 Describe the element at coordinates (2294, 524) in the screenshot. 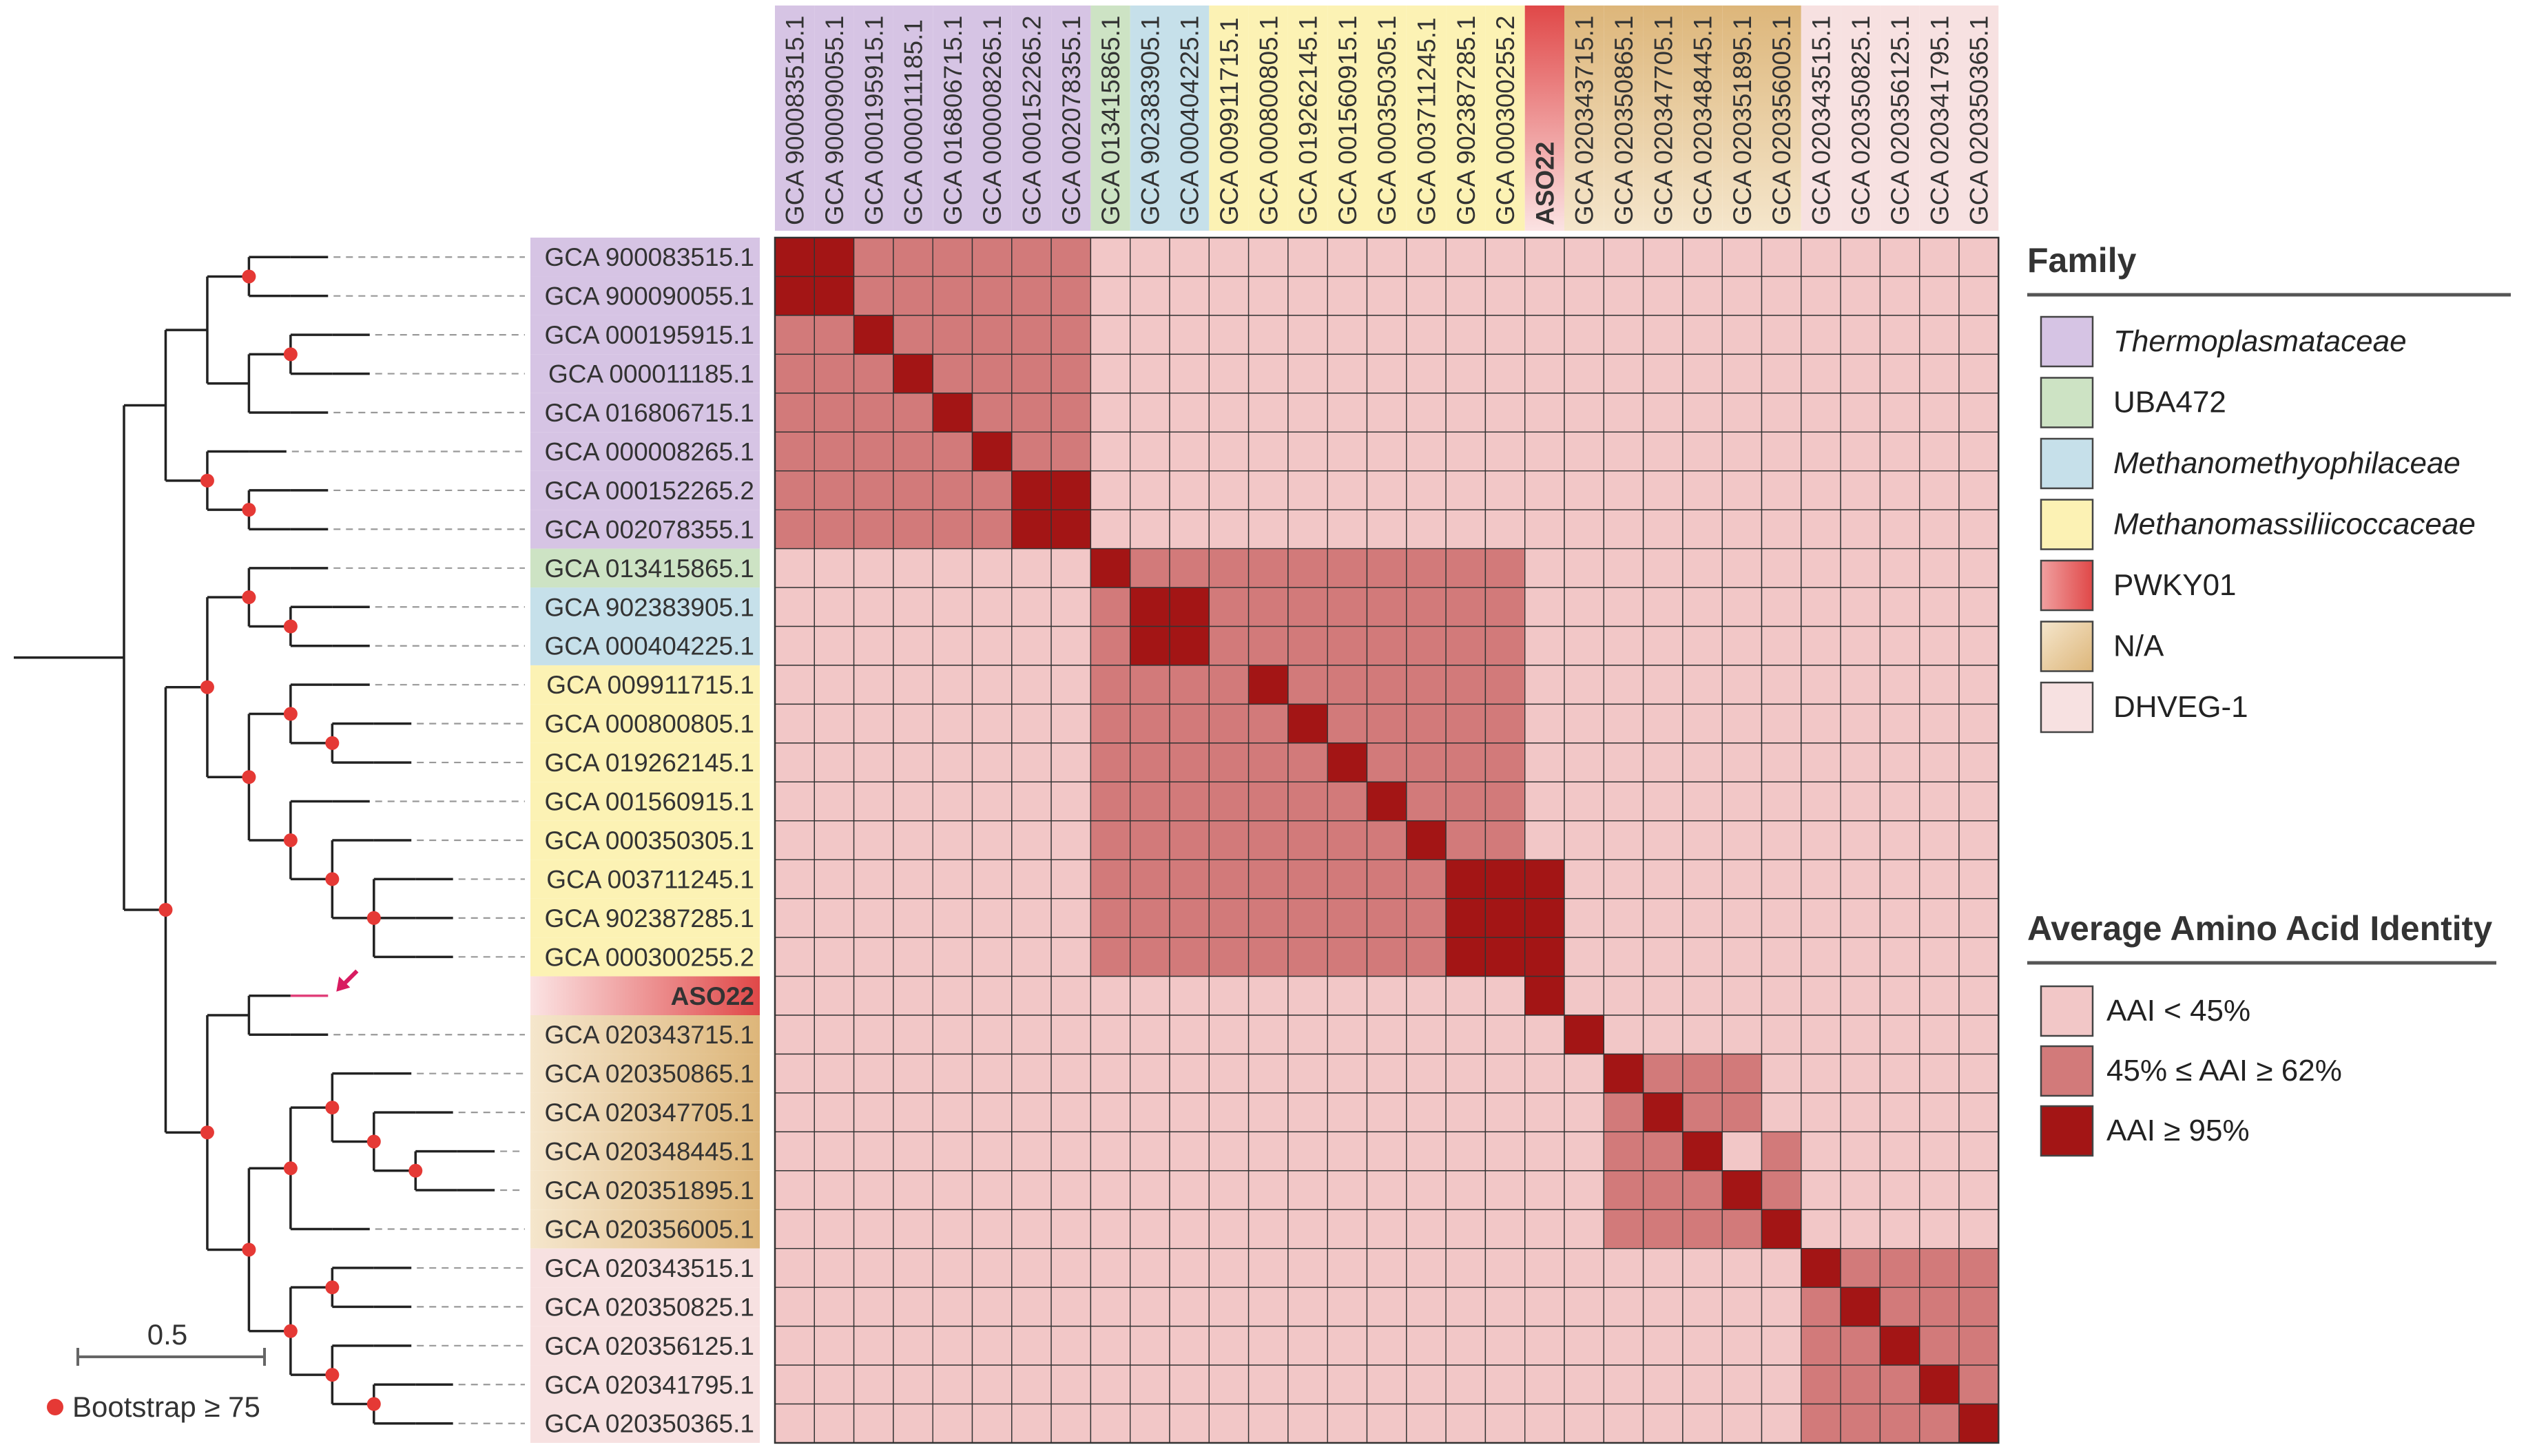

I see `family-label: Methanomassiliicoccaceae` at that location.